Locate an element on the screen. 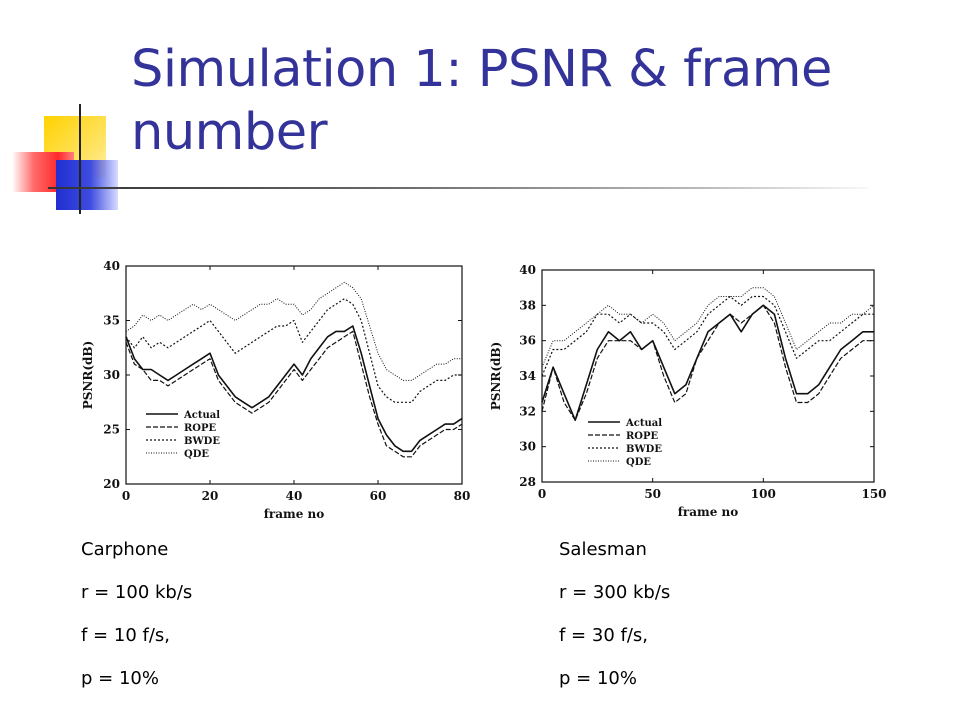  x-tick-label: 50 is located at coordinates (652, 494).